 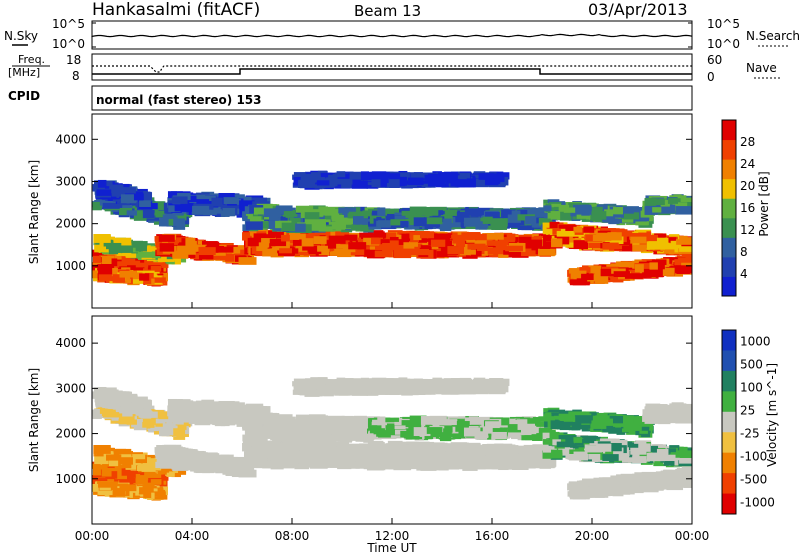 I want to click on freq-unit-label: [MHz], so click(x=24, y=72).